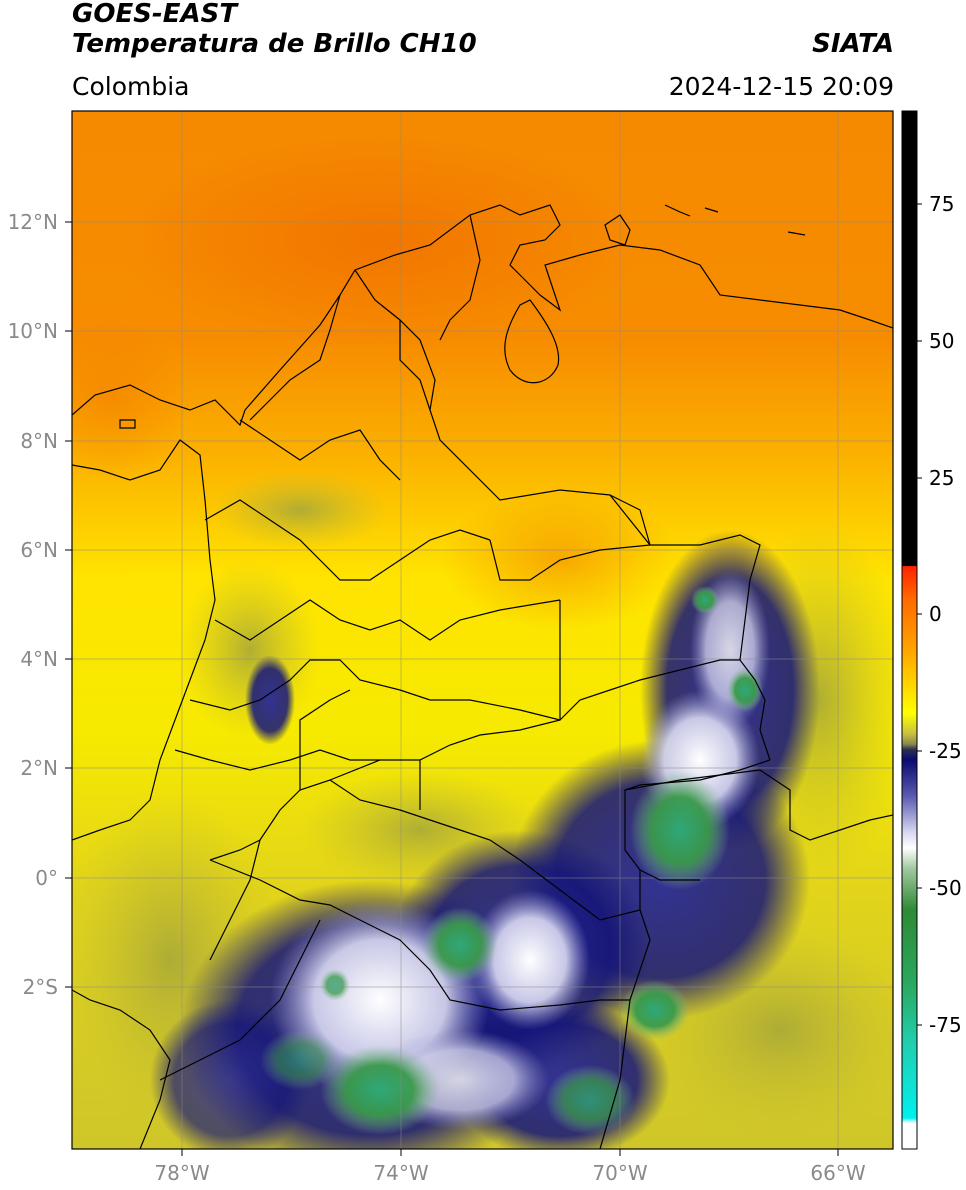 The image size is (966, 1190). Describe the element at coordinates (945, 1025) in the screenshot. I see `colorbar-tick-label: -75` at that location.